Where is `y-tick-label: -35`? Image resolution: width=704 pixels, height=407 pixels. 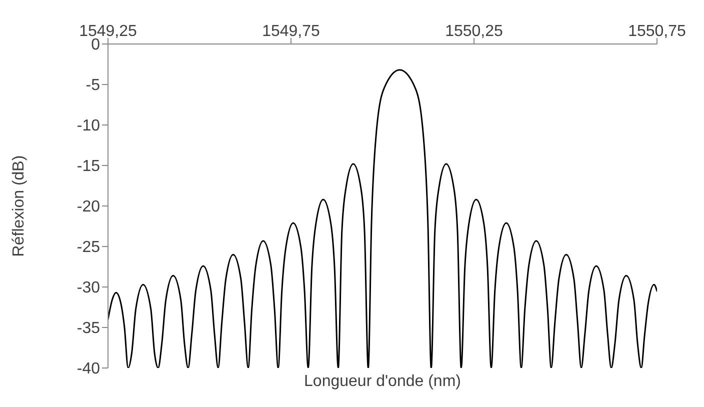
y-tick-label: -35 is located at coordinates (88, 329).